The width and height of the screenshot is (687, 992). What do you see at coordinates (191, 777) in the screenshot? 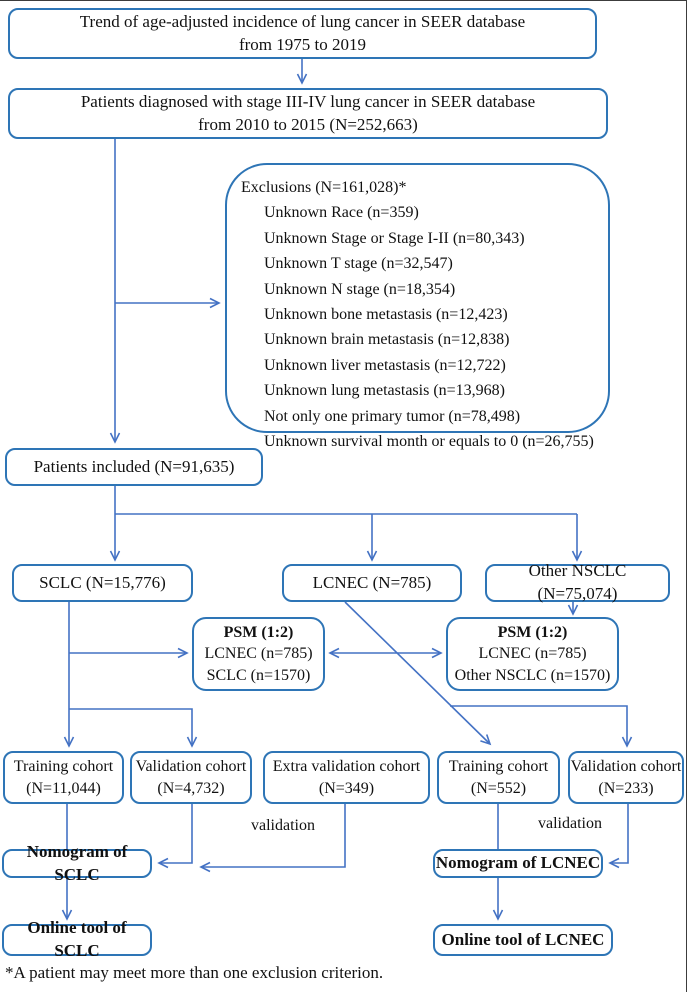
I see `validation-cohort-sclc-box: Validation cohort (N=4,732)` at bounding box center [191, 777].